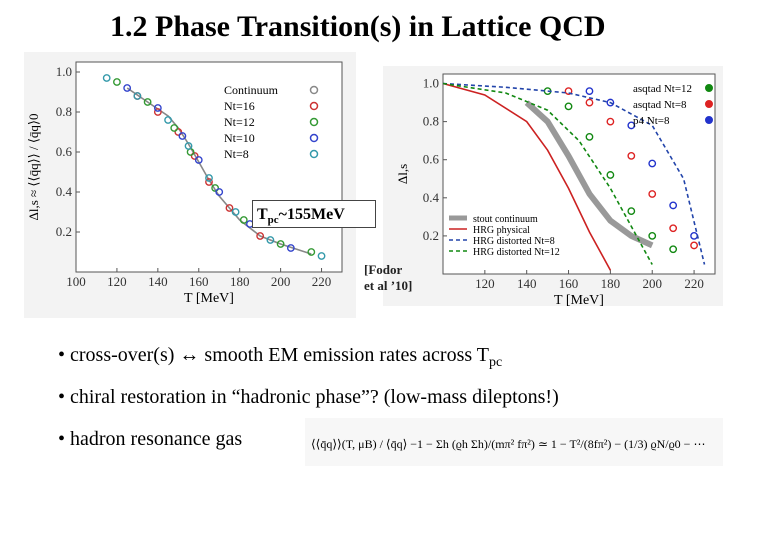  What do you see at coordinates (76, 281) in the screenshot?
I see `x-tick-label: 100` at bounding box center [76, 281].